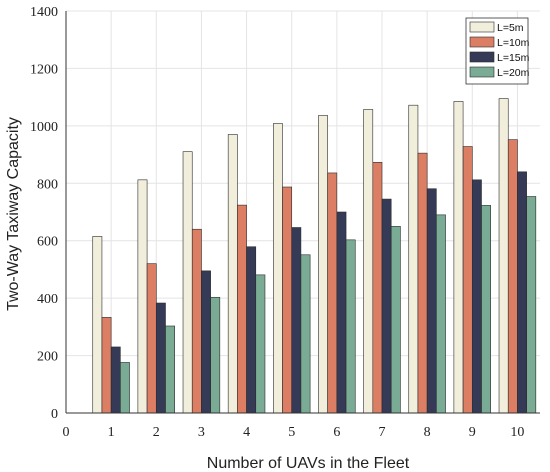 Image resolution: width=550 pixels, height=472 pixels. What do you see at coordinates (497, 51) in the screenshot?
I see `legend: L=5m L=10m L=15m L=20m` at bounding box center [497, 51].